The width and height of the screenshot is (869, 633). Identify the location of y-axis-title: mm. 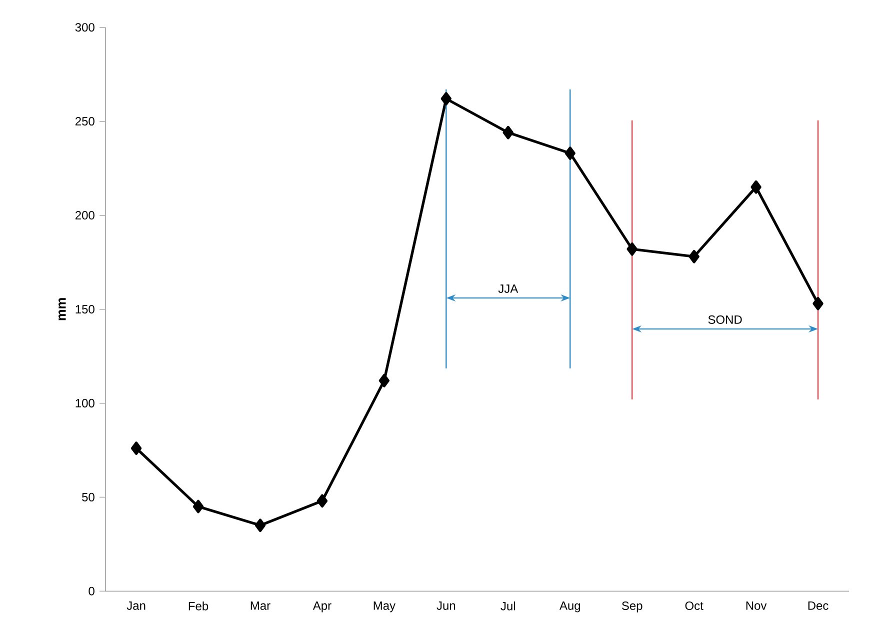
(62, 309).